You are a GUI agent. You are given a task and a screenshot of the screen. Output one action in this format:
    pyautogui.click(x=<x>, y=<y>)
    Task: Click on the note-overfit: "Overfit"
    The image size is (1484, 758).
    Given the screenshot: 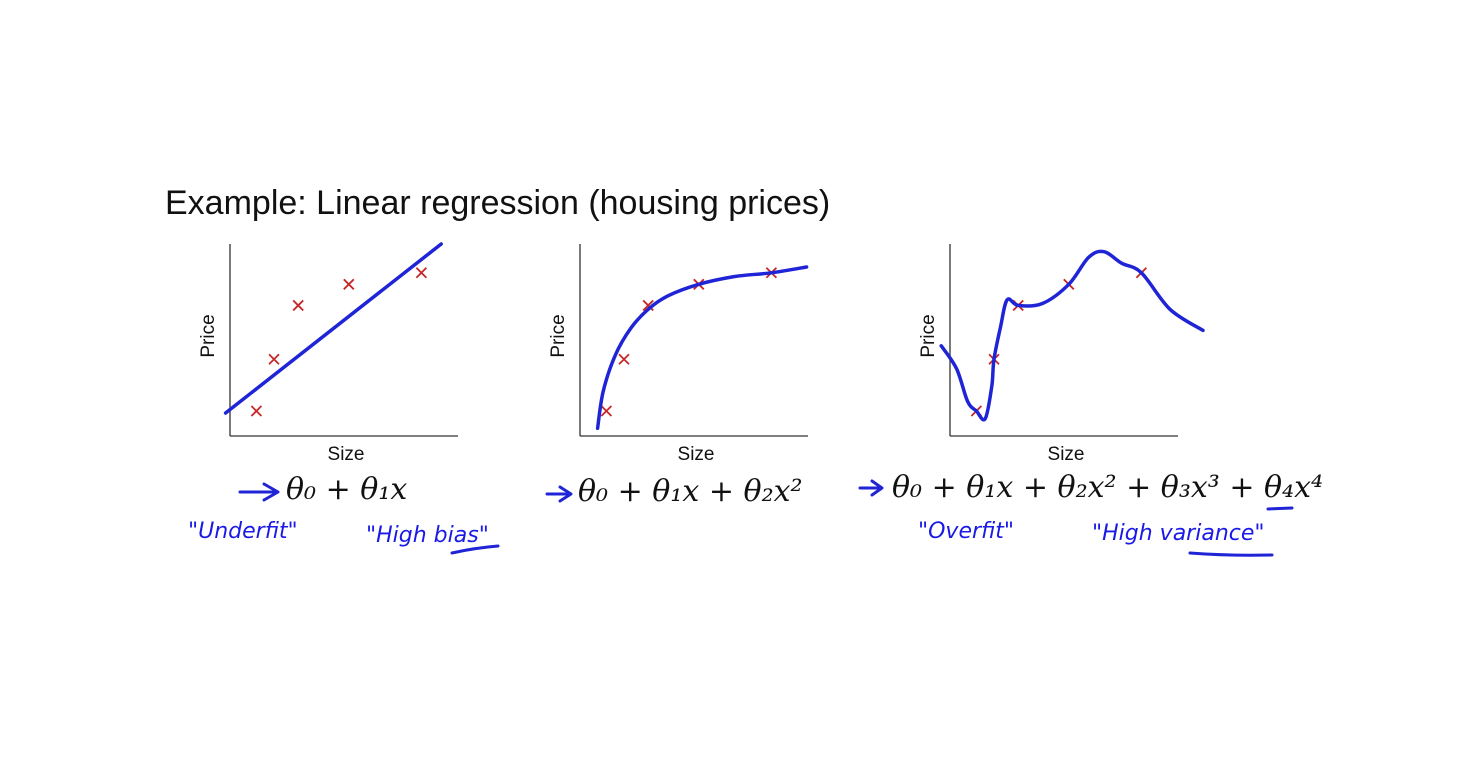 What is the action you would take?
    pyautogui.click(x=966, y=531)
    